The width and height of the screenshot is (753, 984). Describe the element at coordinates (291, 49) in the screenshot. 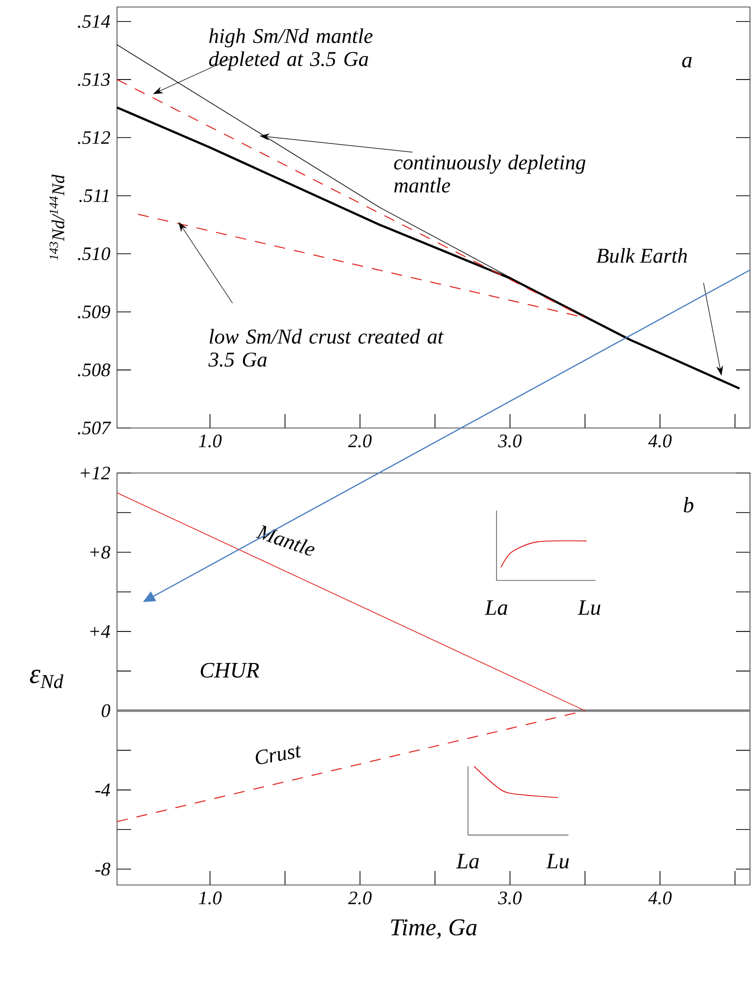

I see `text: high Sm/Nd mantle depleted at 3.5 Ga` at that location.